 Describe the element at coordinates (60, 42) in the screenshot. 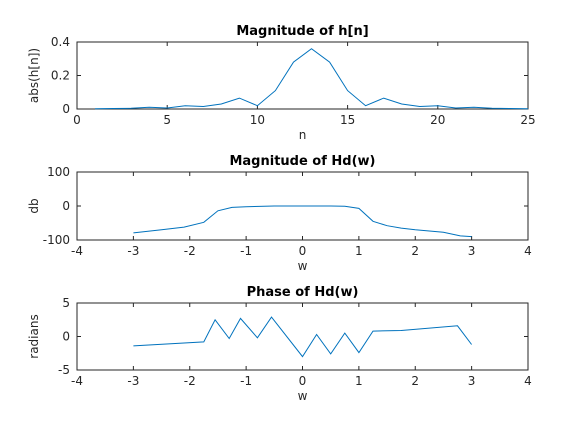

I see `y-tick-label: 0.4` at that location.